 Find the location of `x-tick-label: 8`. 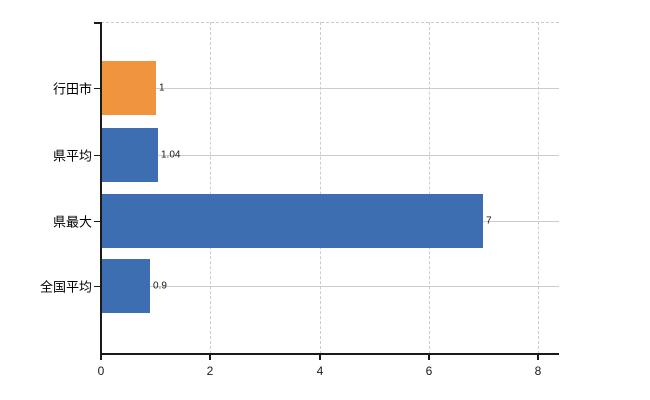

x-tick-label: 8 is located at coordinates (538, 371).